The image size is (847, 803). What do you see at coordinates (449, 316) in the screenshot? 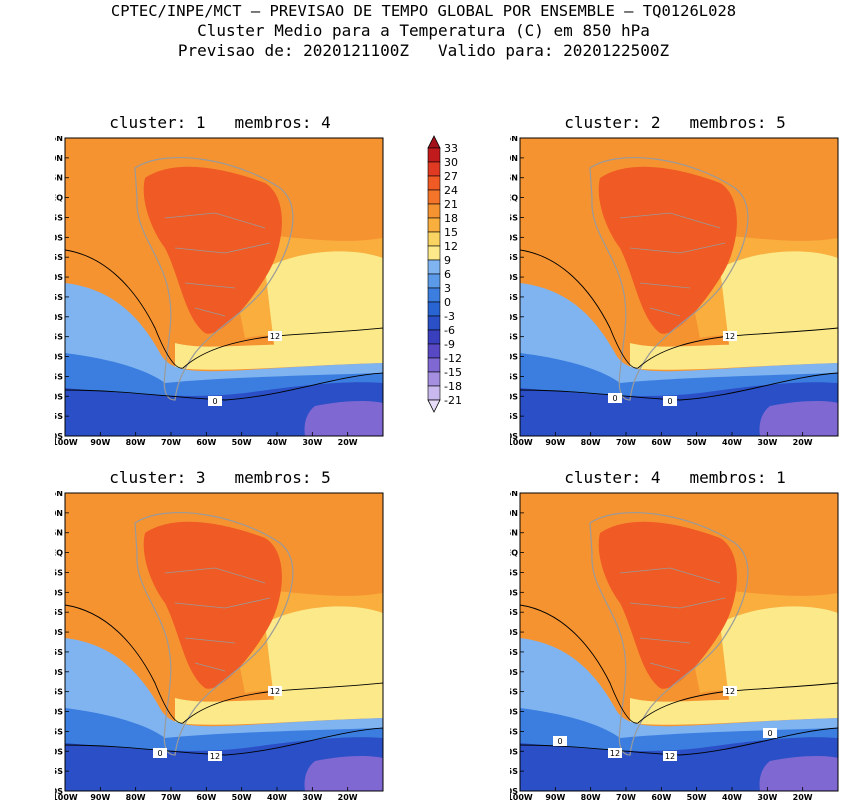
I see `colorbar-level-label: -3` at bounding box center [449, 316].